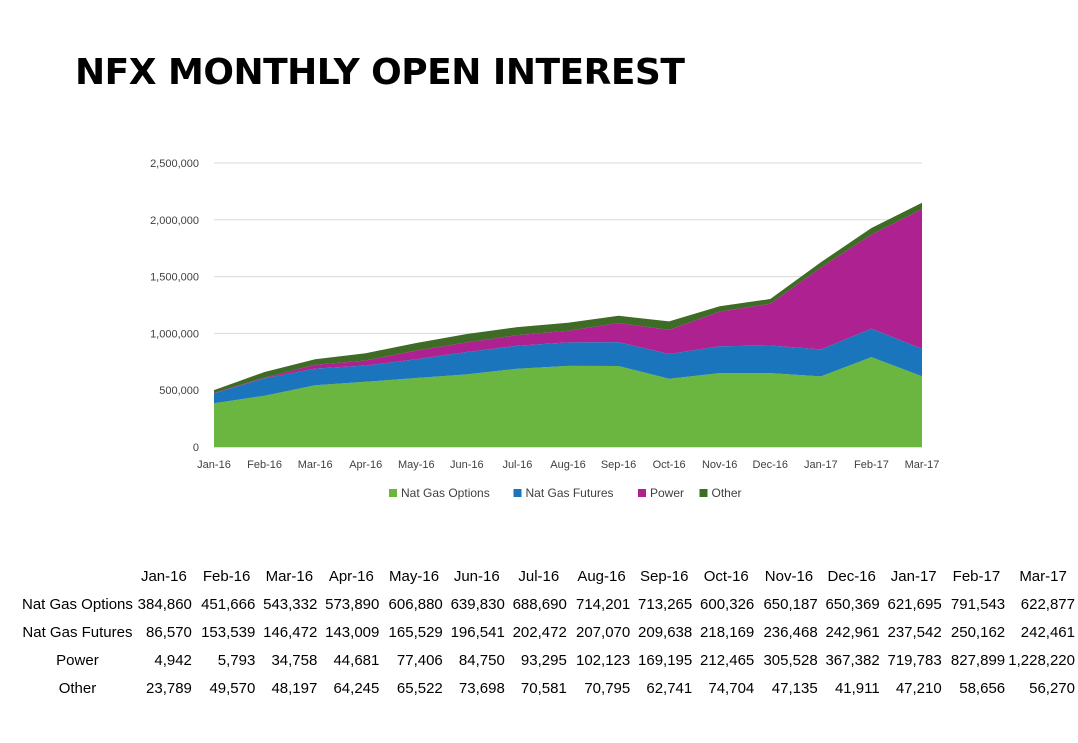 The height and width of the screenshot is (743, 1078). What do you see at coordinates (1043, 576) in the screenshot?
I see `table-column-header: Mar-17` at bounding box center [1043, 576].